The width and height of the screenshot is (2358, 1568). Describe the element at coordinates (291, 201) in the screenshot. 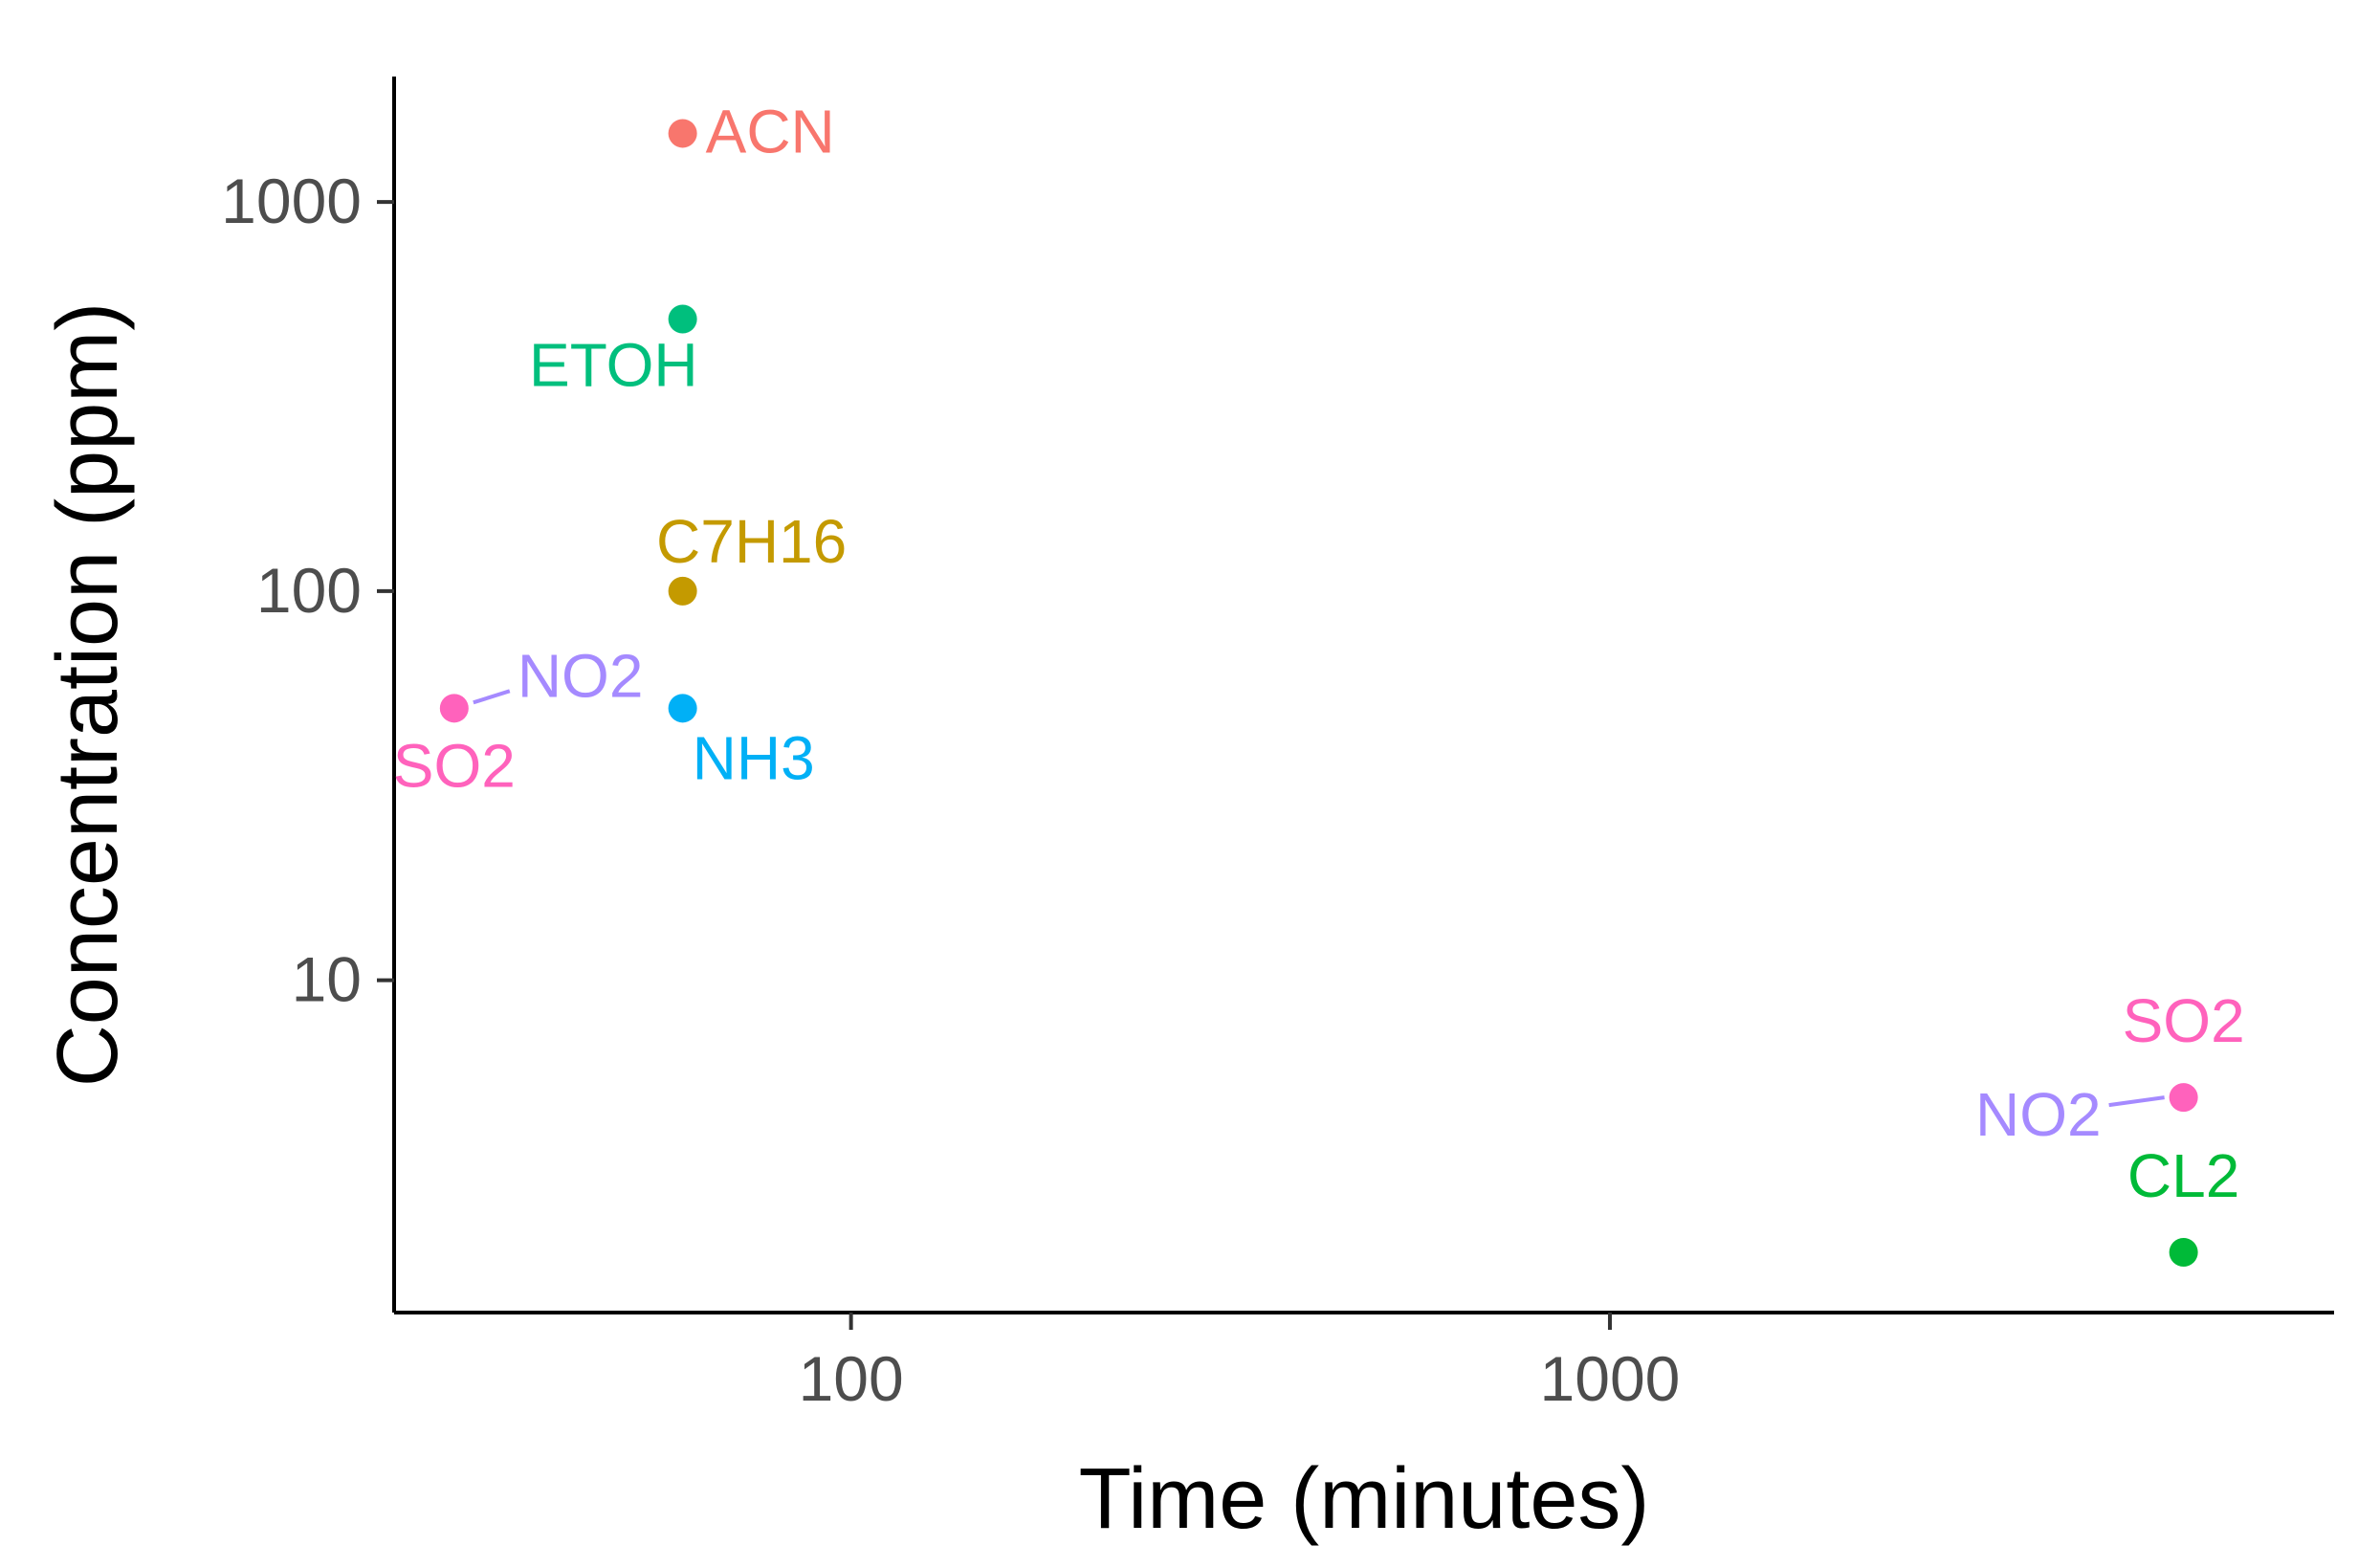

I see `y-tick-label: 1000` at that location.